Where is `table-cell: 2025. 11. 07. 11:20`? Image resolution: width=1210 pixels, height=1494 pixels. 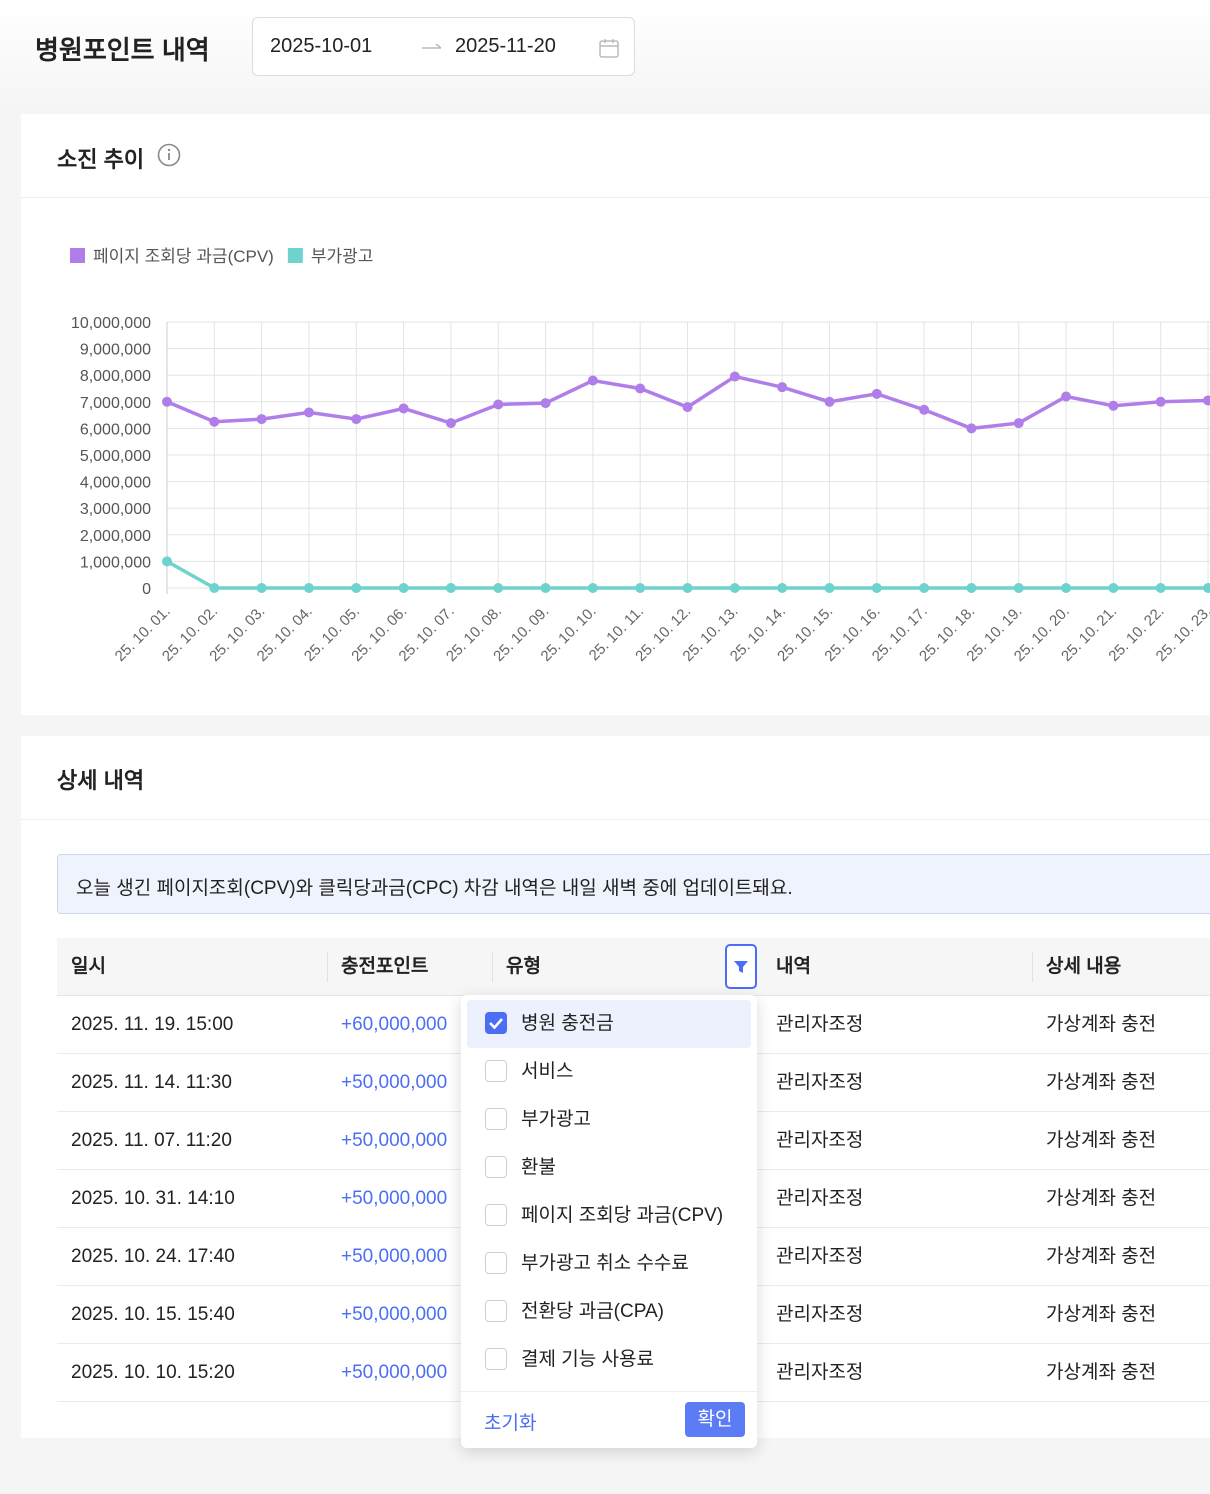 table-cell: 2025. 11. 07. 11:20 is located at coordinates (151, 1140).